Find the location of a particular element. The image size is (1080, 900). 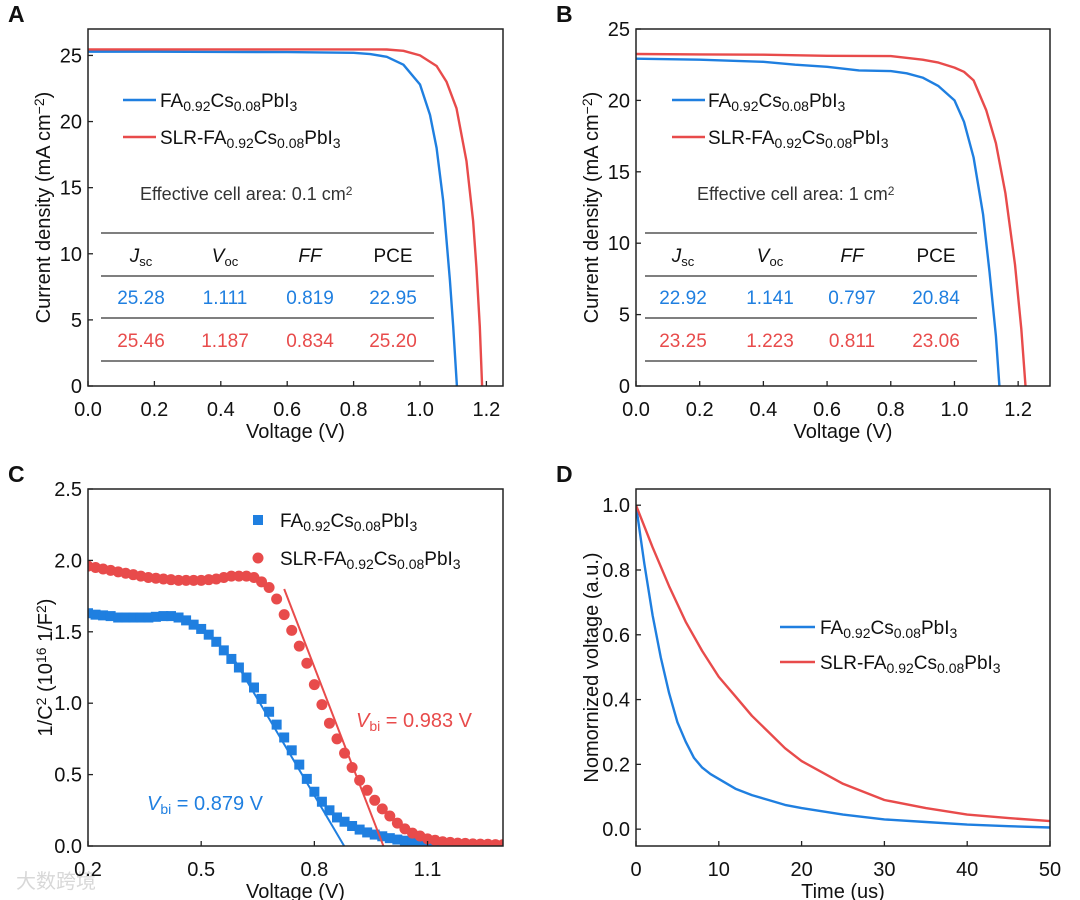

y-axis-label: Current density (mA cm−2) is located at coordinates (591, 208).